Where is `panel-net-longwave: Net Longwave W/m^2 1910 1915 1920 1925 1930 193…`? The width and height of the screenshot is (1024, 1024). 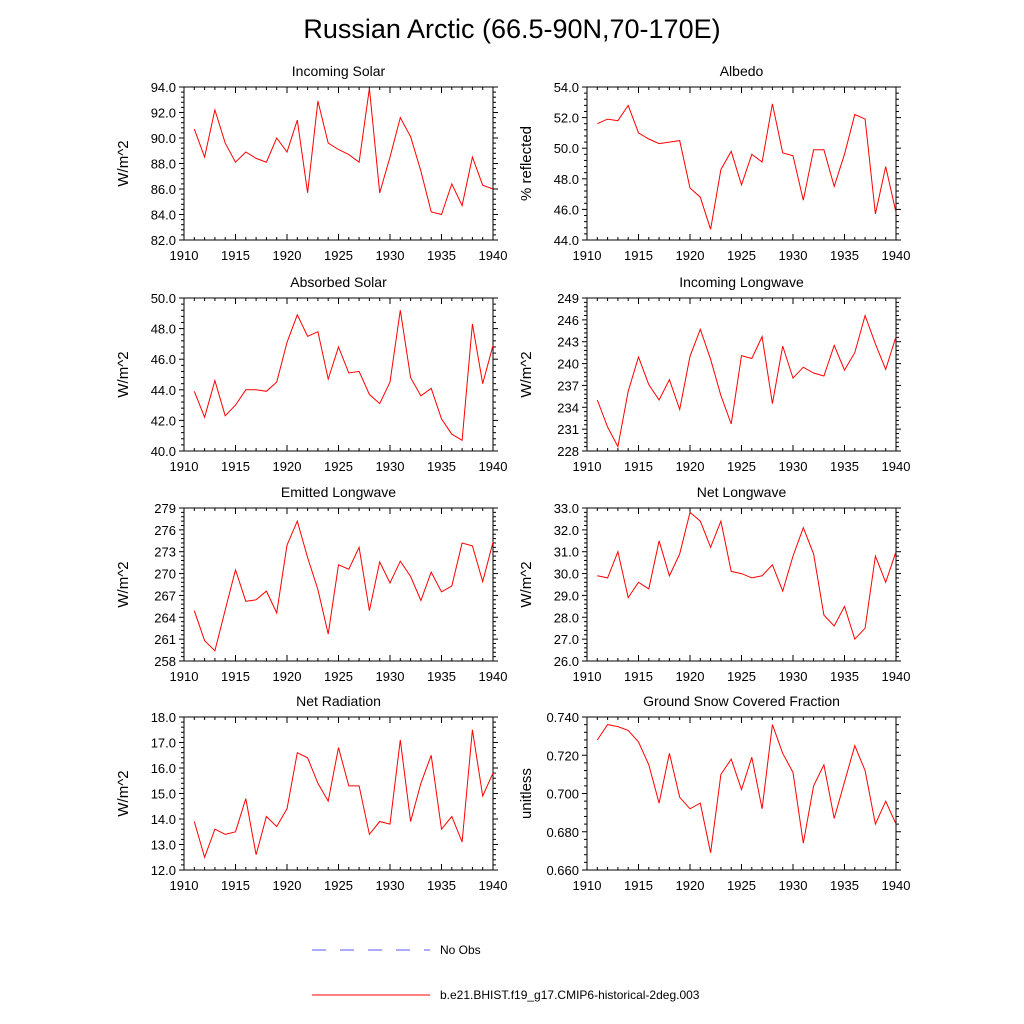
panel-net-longwave: Net Longwave W/m^2 1910 1915 1920 1925 1930 193… is located at coordinates (714, 584).